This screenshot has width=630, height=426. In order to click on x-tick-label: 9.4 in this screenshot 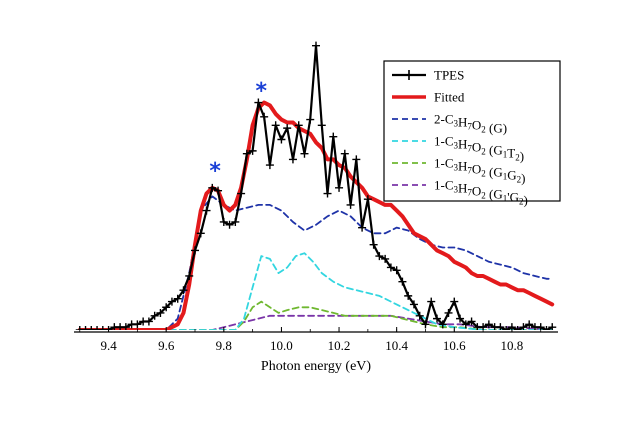, I will do `click(108, 345)`.